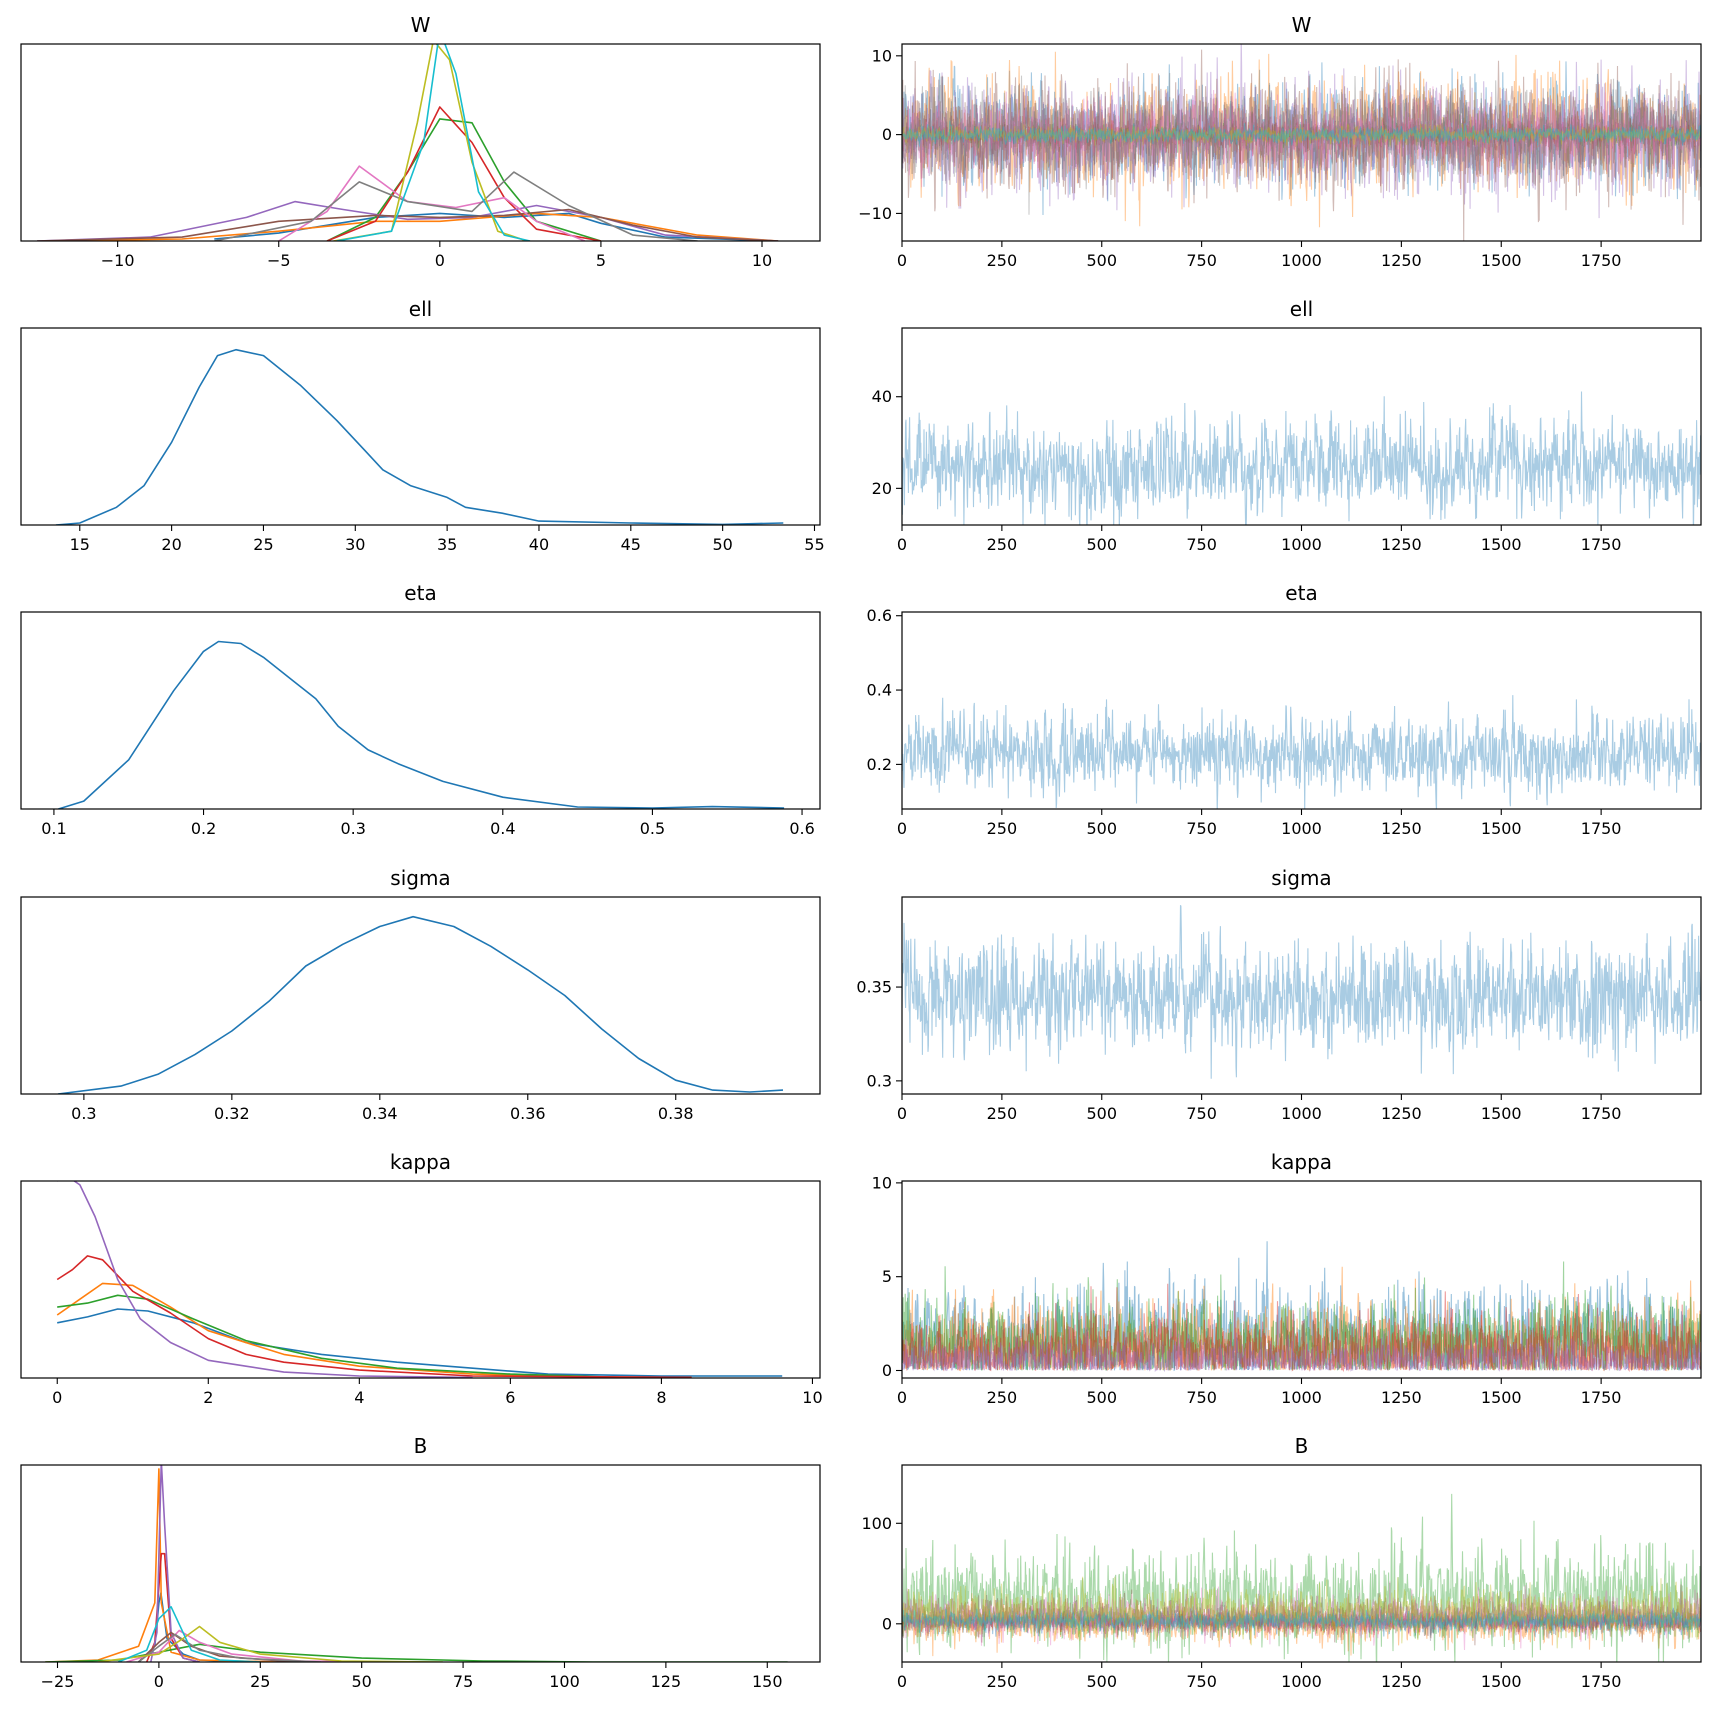  I want to click on W-trace-ytick-label-0: −10, so click(875, 213).